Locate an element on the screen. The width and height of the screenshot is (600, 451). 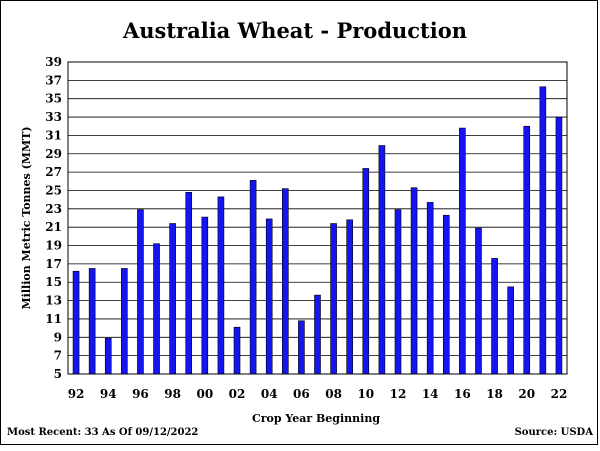
x-axis-label: Crop Year Beginning is located at coordinates (316, 418).